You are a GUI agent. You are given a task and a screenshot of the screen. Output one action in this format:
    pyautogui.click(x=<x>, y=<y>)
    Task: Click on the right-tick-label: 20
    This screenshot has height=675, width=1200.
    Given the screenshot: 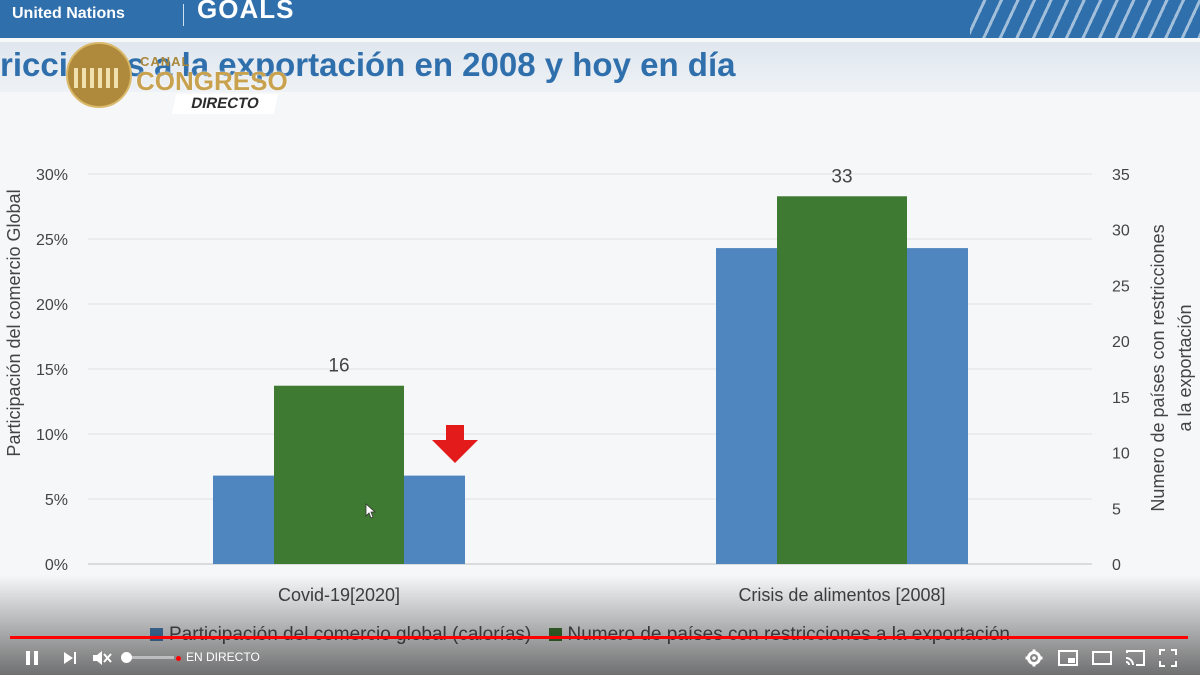 What is the action you would take?
    pyautogui.click(x=1121, y=342)
    